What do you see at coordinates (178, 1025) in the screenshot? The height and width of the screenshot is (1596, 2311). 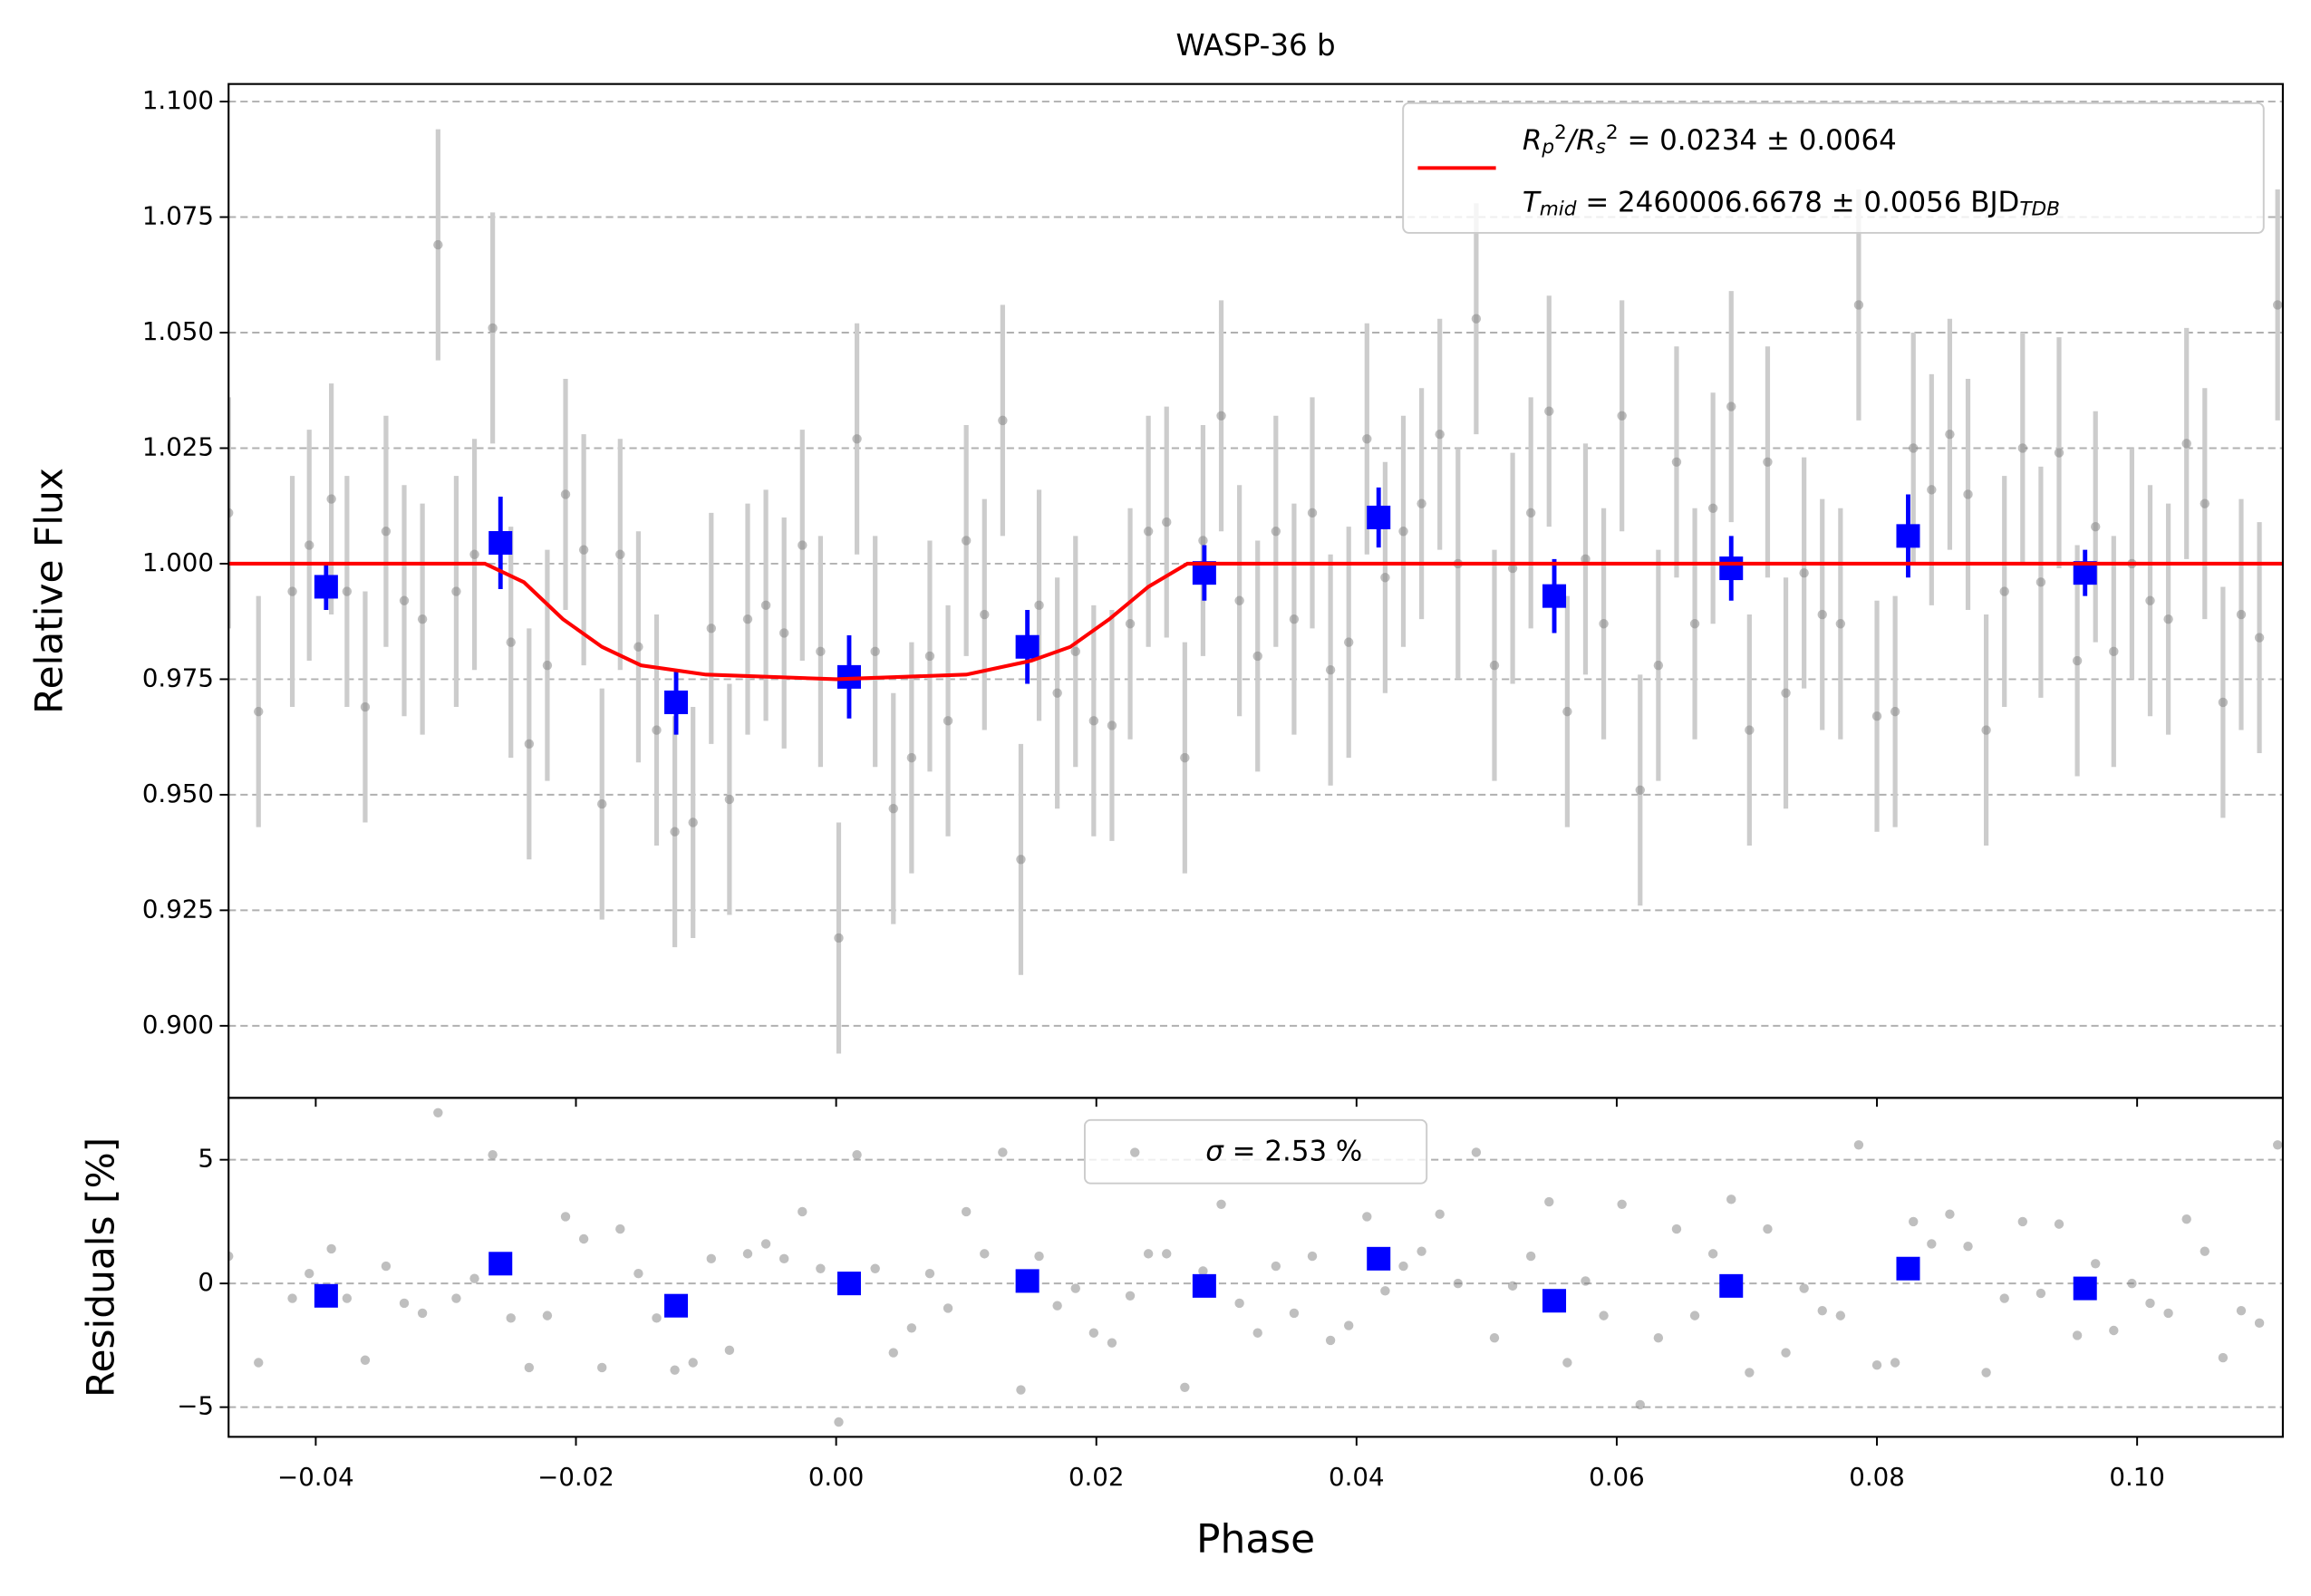 I see `y-tick-label: 0.900` at bounding box center [178, 1025].